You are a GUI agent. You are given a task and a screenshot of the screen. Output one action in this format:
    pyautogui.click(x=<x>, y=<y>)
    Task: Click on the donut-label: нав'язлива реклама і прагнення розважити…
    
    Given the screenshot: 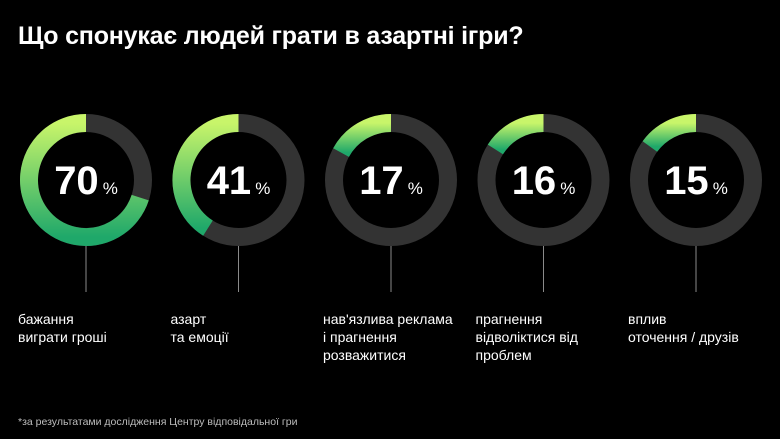 What is the action you would take?
    pyautogui.click(x=388, y=337)
    